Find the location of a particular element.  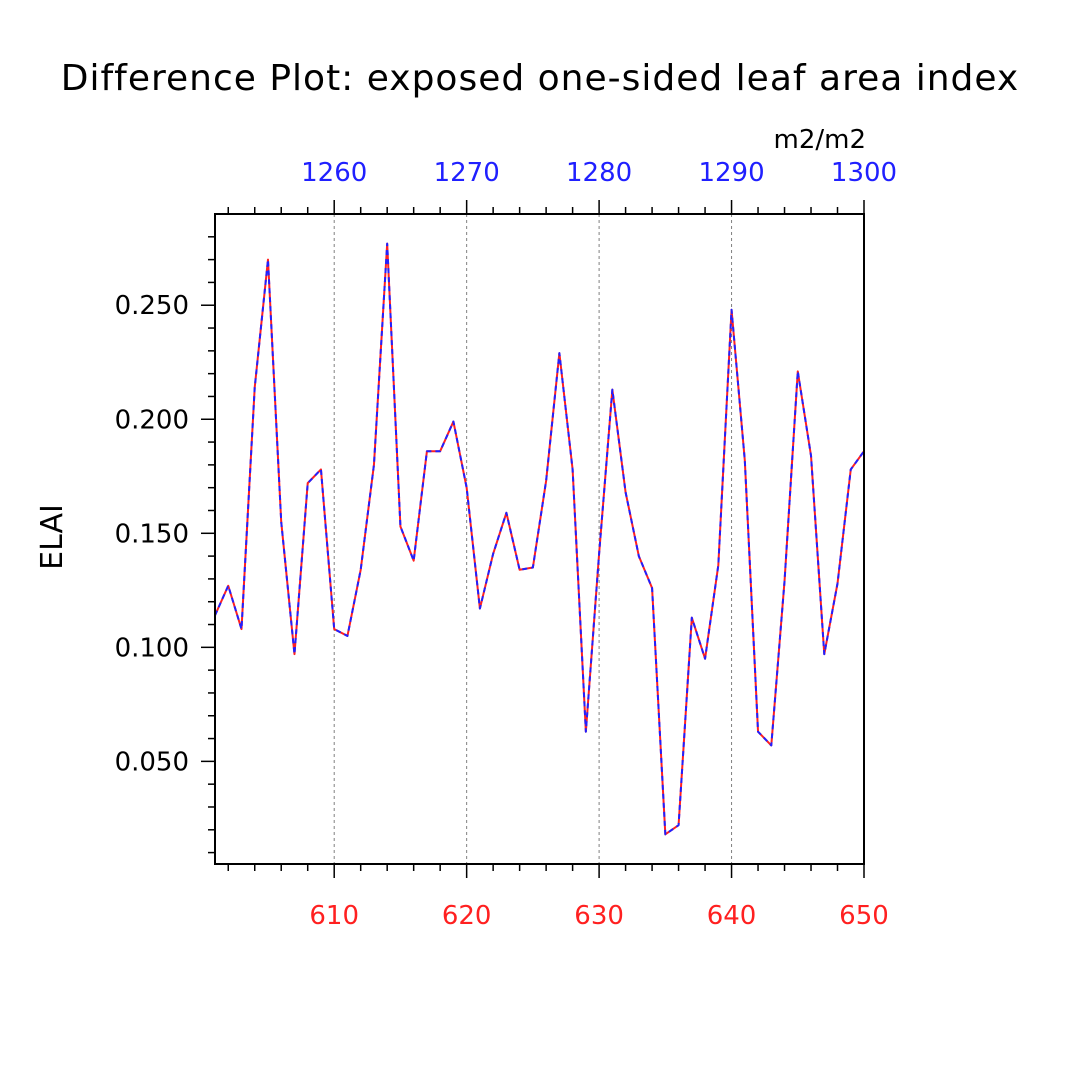

ytick-label-3: 0.200 is located at coordinates (152, 420).